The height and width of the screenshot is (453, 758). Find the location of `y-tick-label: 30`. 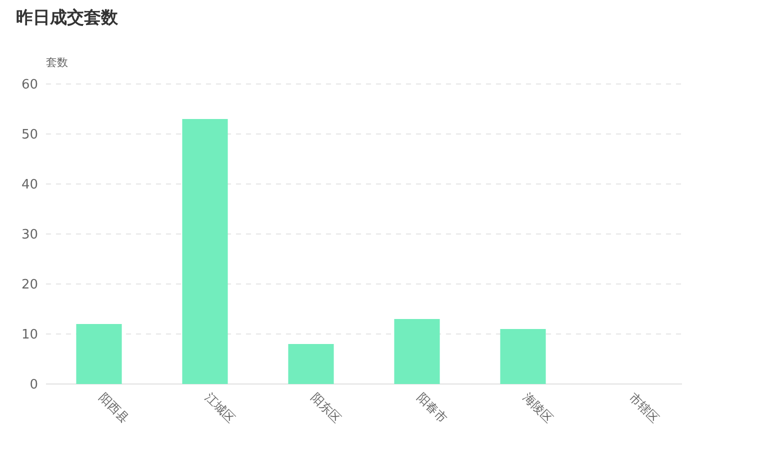

y-tick-label: 30 is located at coordinates (29, 235).